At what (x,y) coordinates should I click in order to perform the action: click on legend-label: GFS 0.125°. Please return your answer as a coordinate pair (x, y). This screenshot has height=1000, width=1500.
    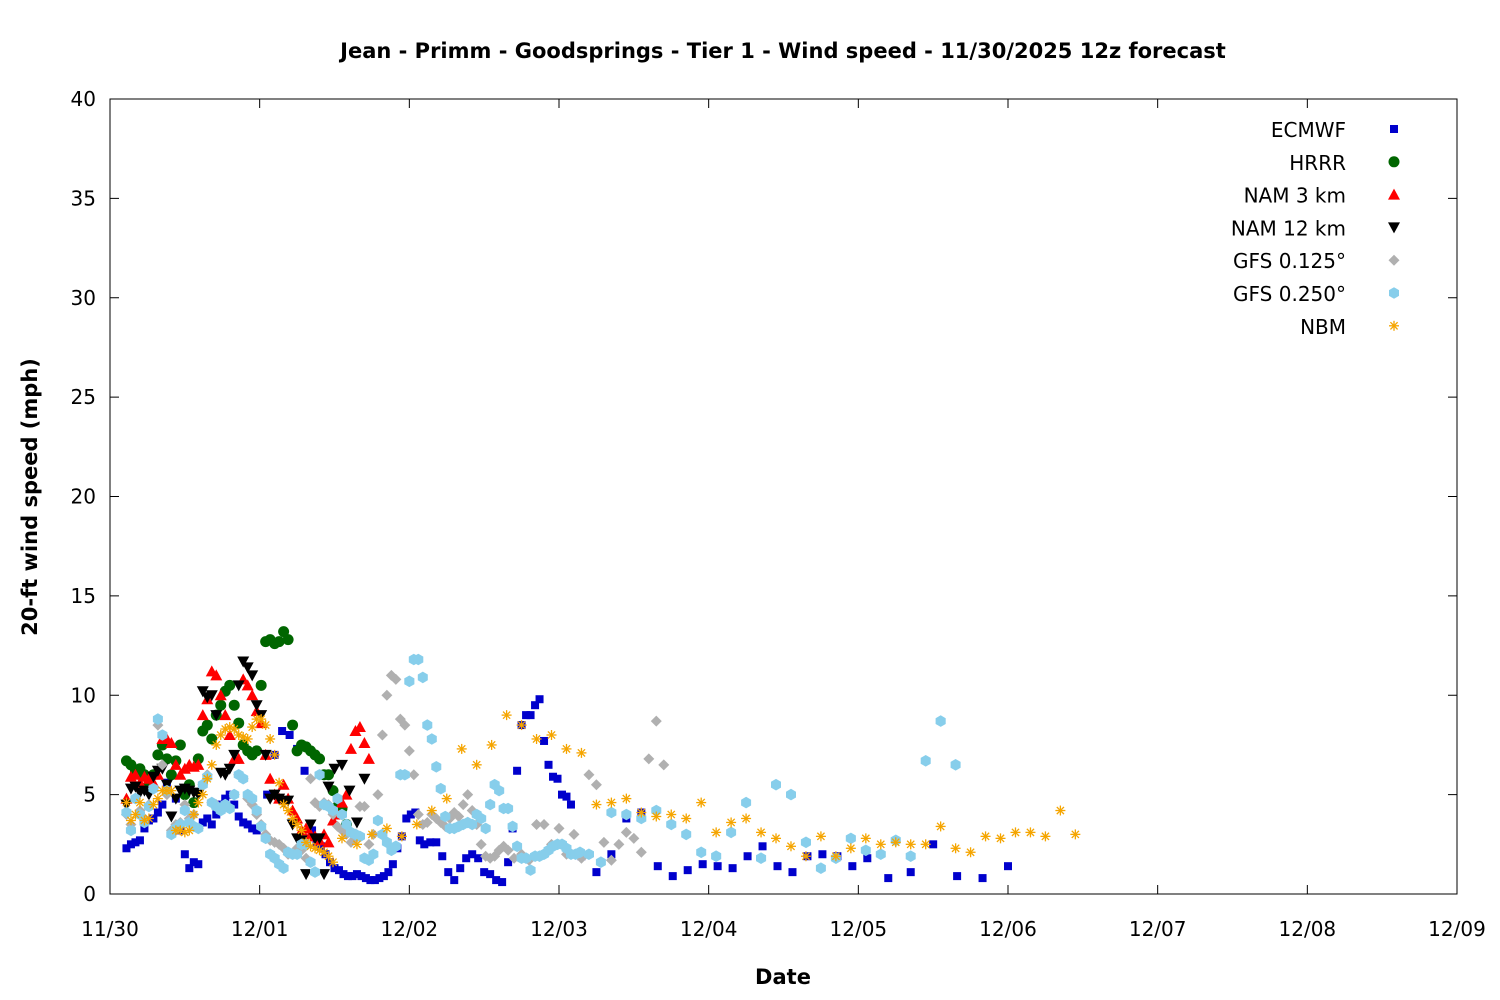
    Looking at the image, I should click on (1289, 261).